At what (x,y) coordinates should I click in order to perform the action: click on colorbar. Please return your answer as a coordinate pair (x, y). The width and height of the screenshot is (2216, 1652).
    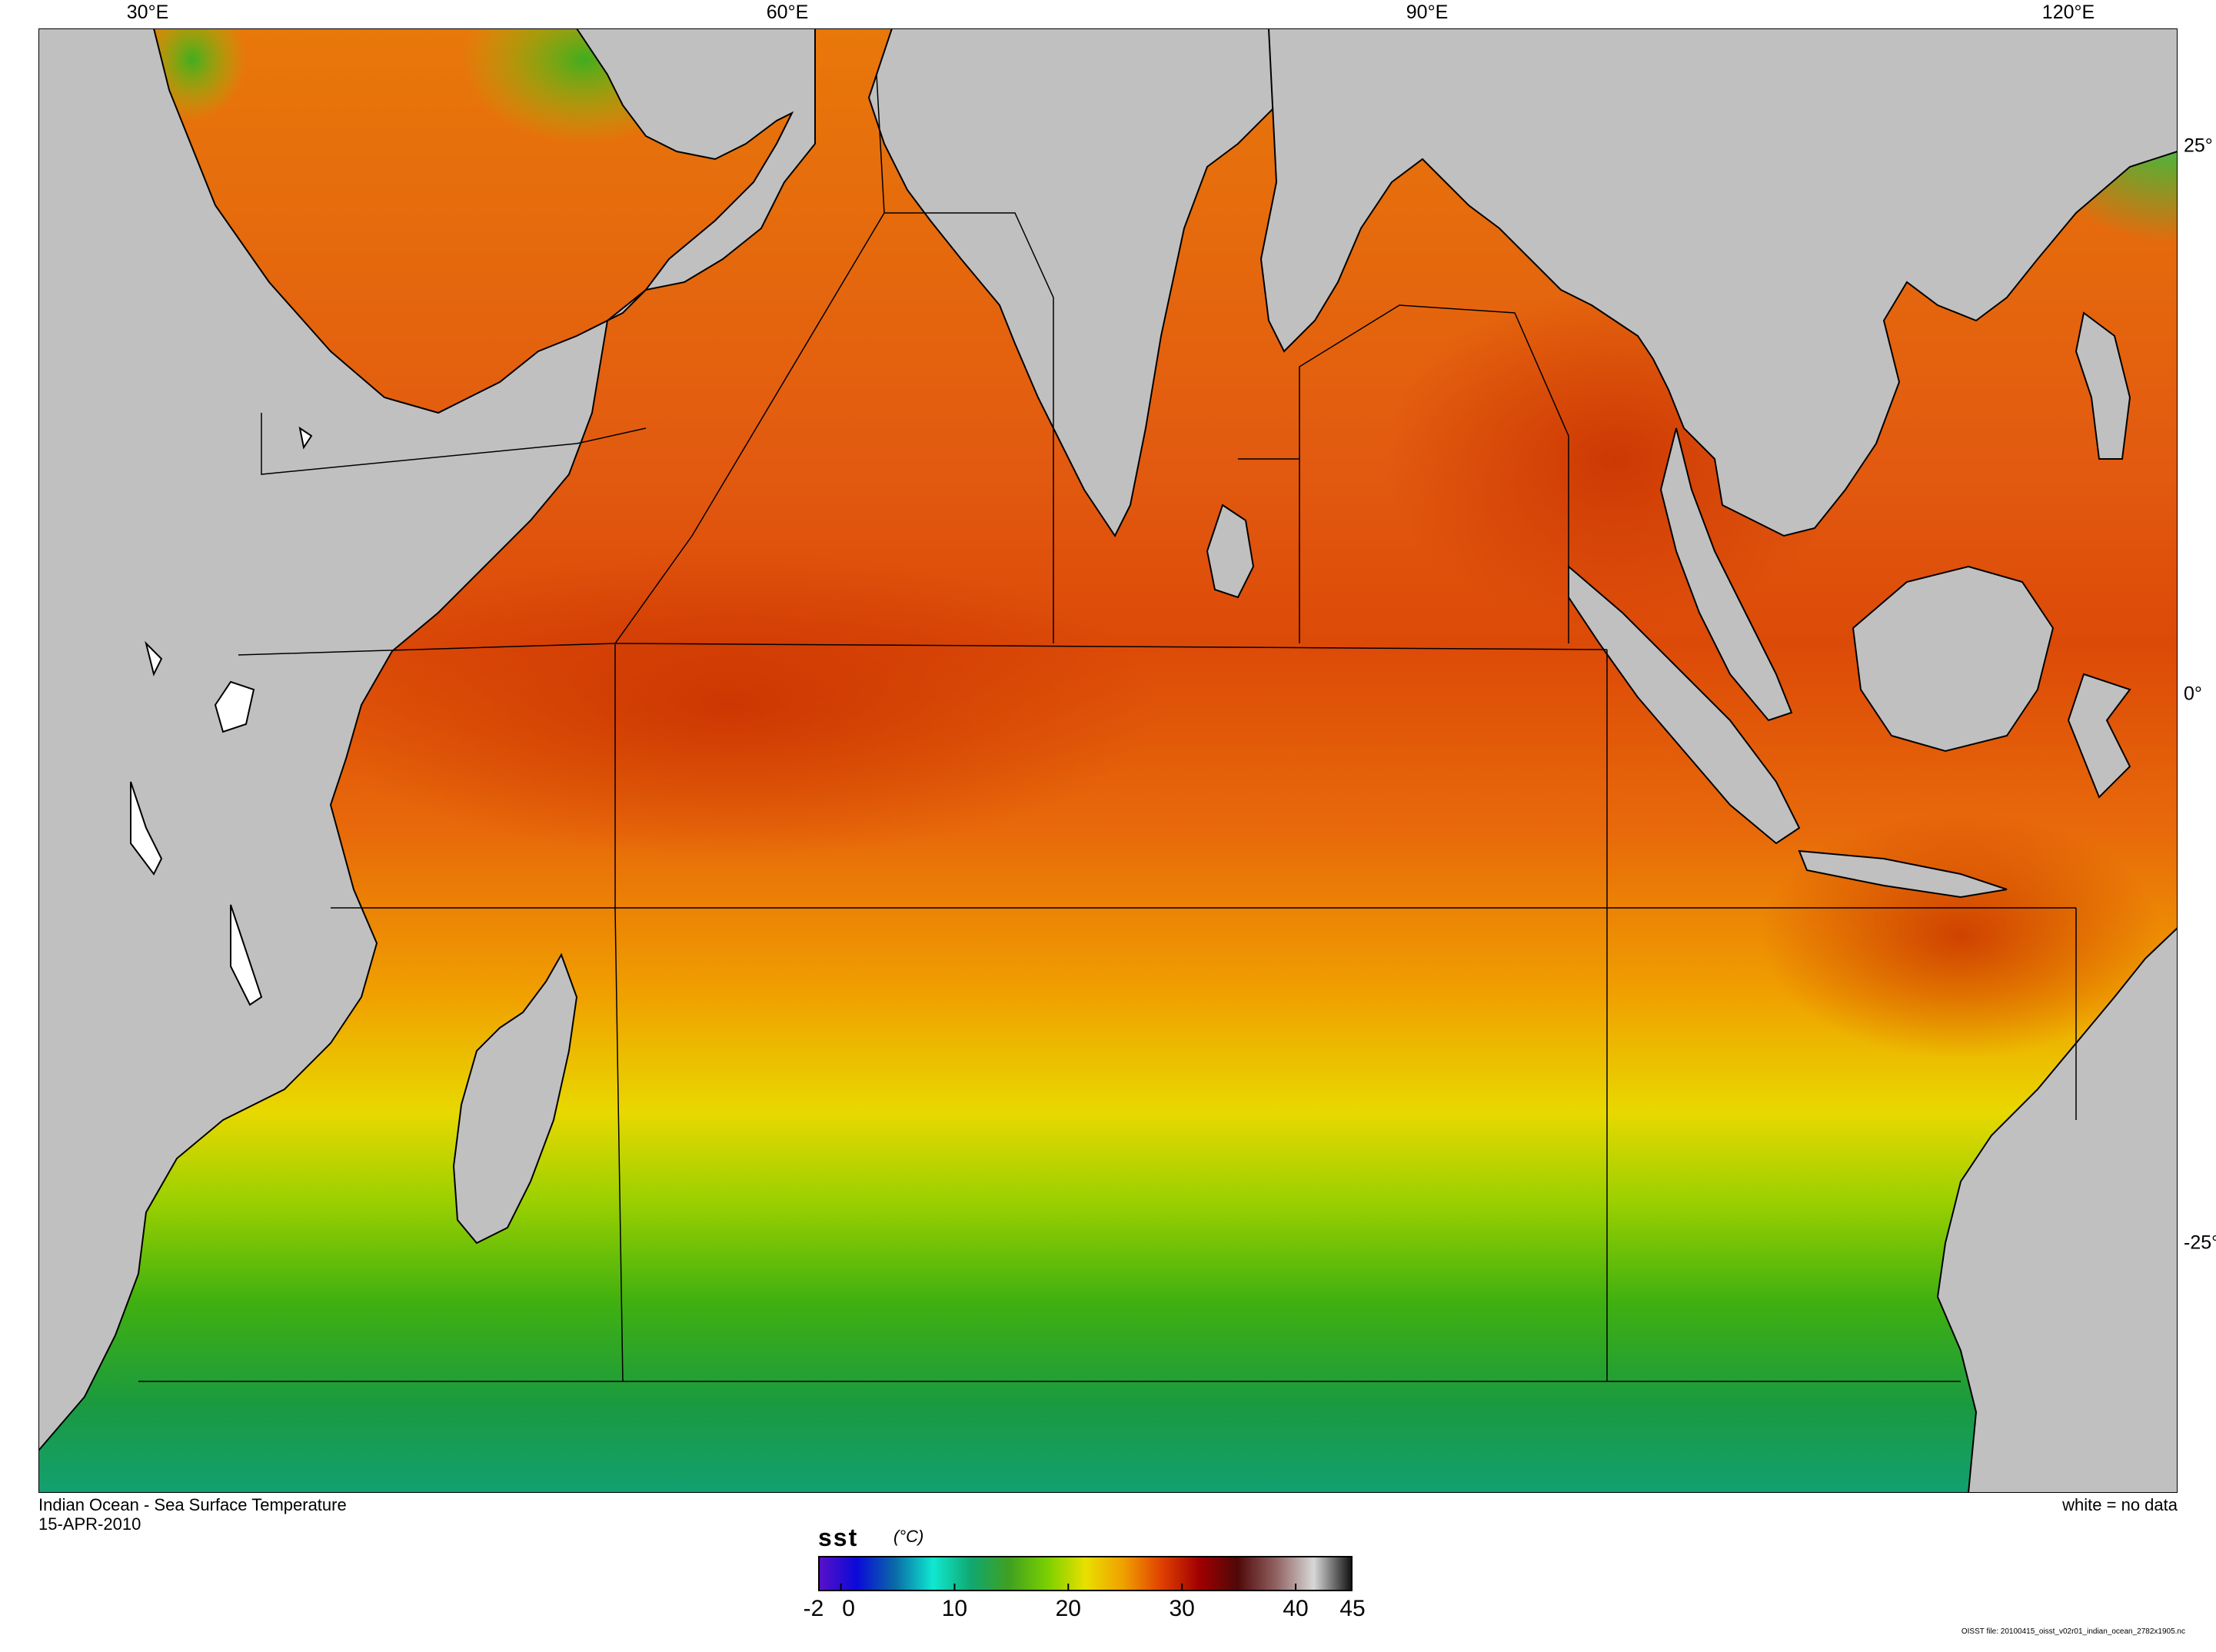
    Looking at the image, I should click on (1085, 1573).